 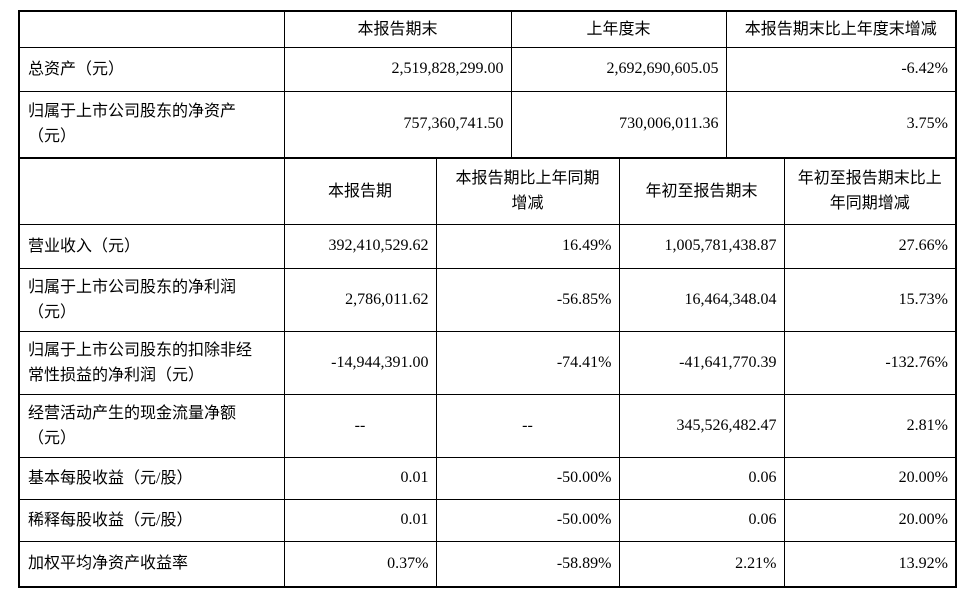 What do you see at coordinates (527, 246) in the screenshot?
I see `value-cell: 16.49%` at bounding box center [527, 246].